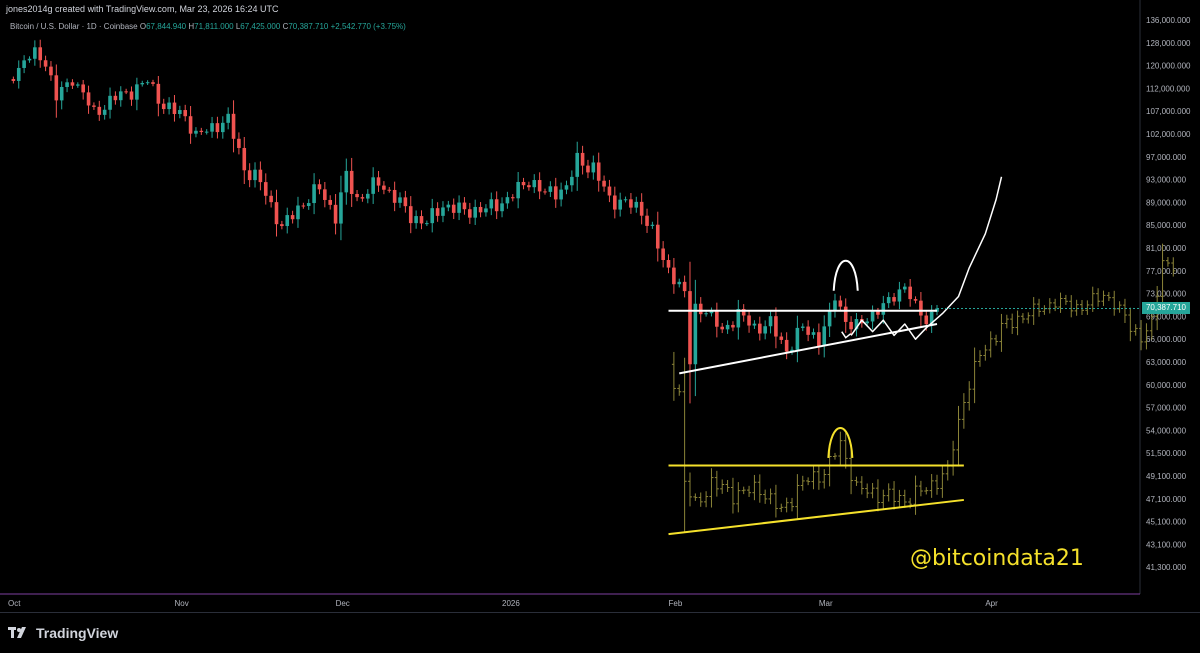 Image resolution: width=1200 pixels, height=653 pixels. What do you see at coordinates (238, 26) in the screenshot?
I see `low-label: L` at bounding box center [238, 26].